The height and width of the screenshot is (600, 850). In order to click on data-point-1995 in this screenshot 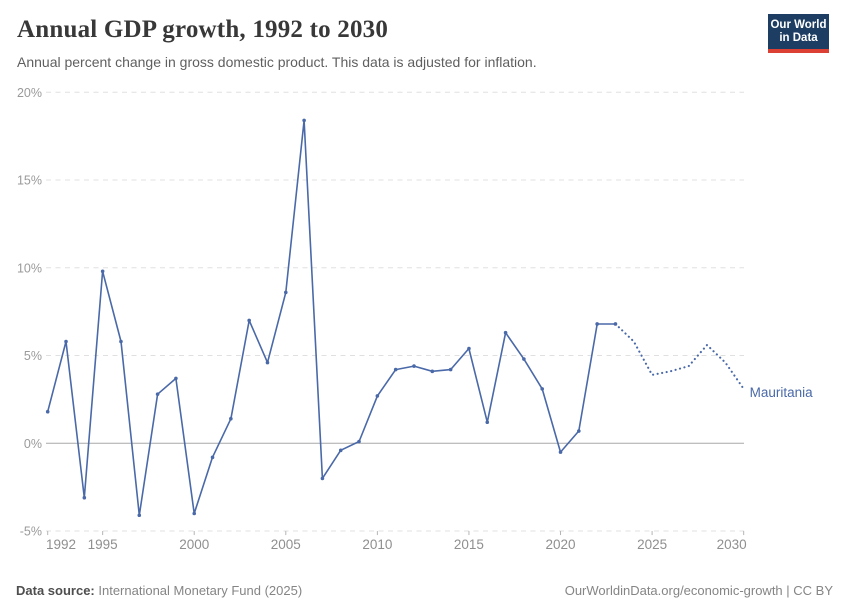, I will do `click(102, 271)`.